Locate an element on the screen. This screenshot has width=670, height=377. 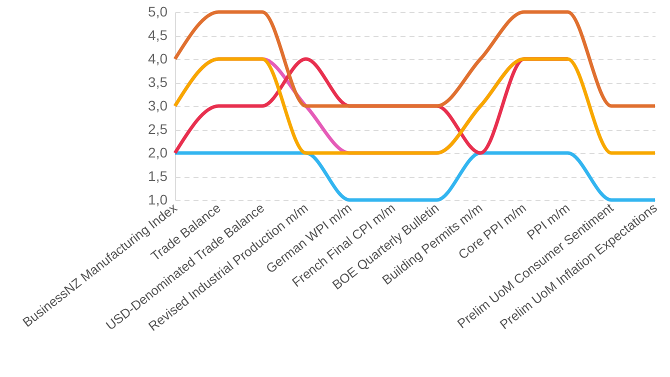
y-tick-label: 4,0 is located at coordinates (158, 58).